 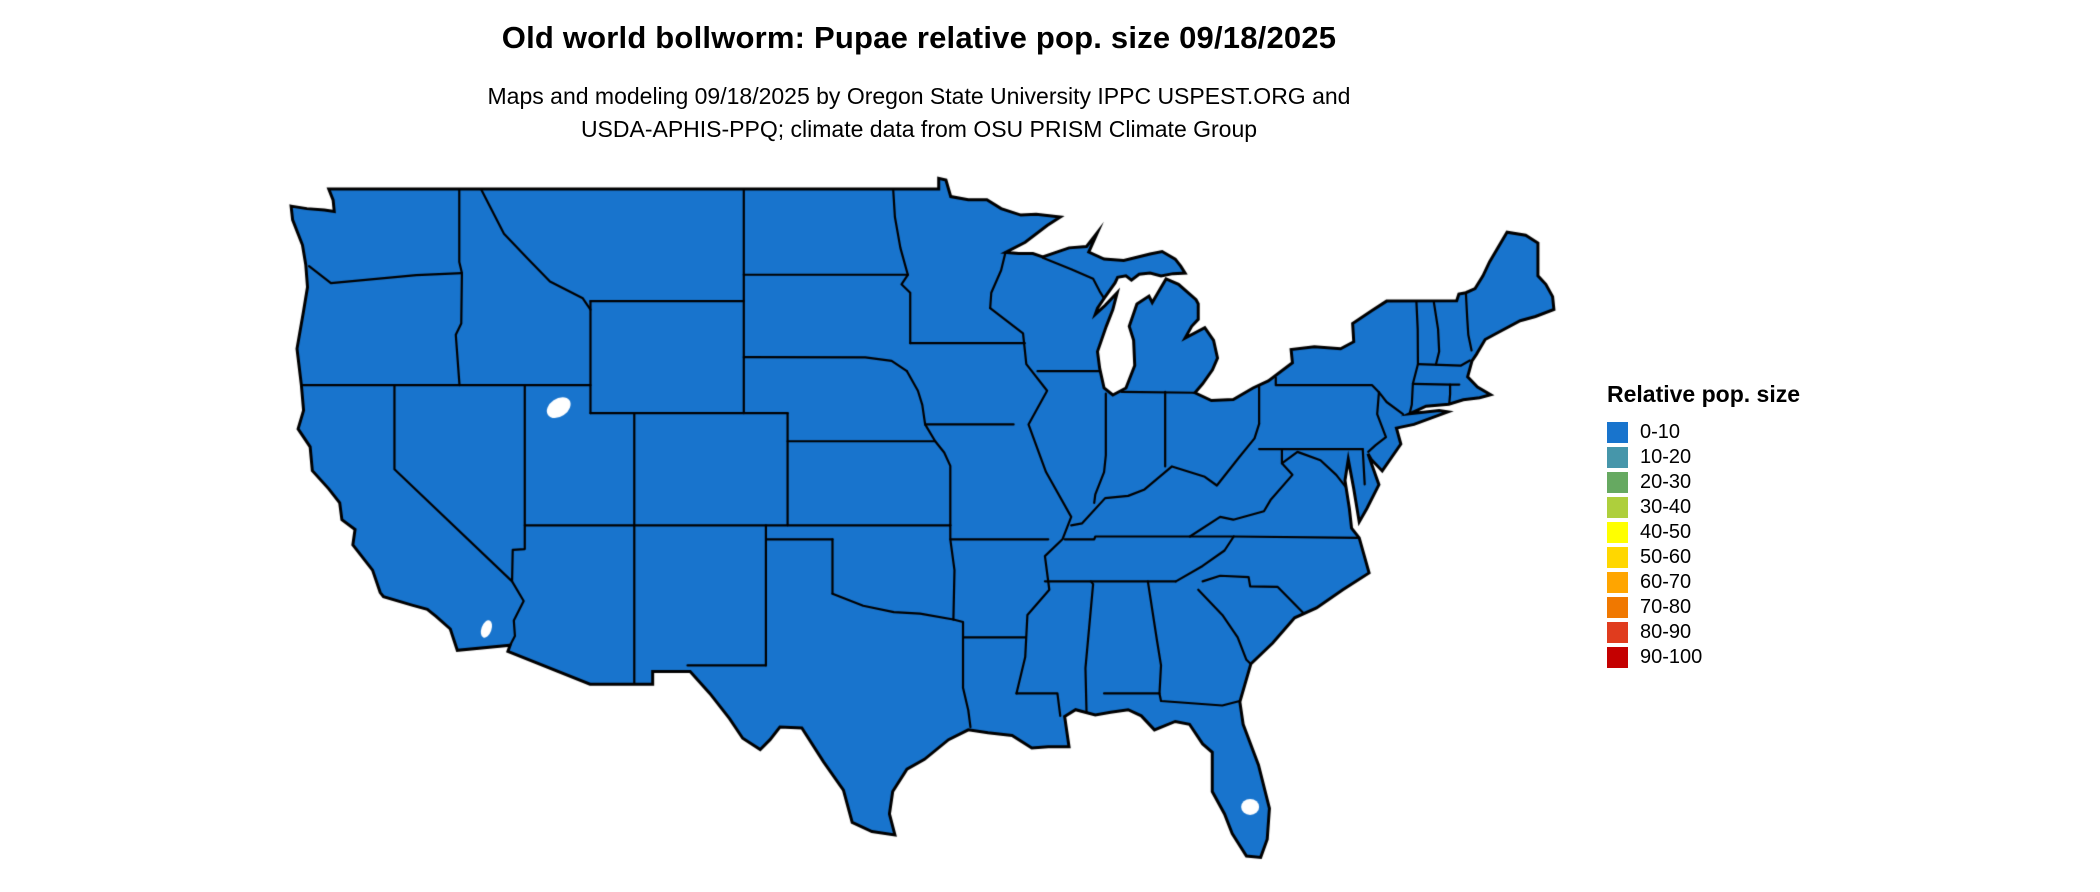 I want to click on legend-item: 40-50, so click(x=1703, y=532).